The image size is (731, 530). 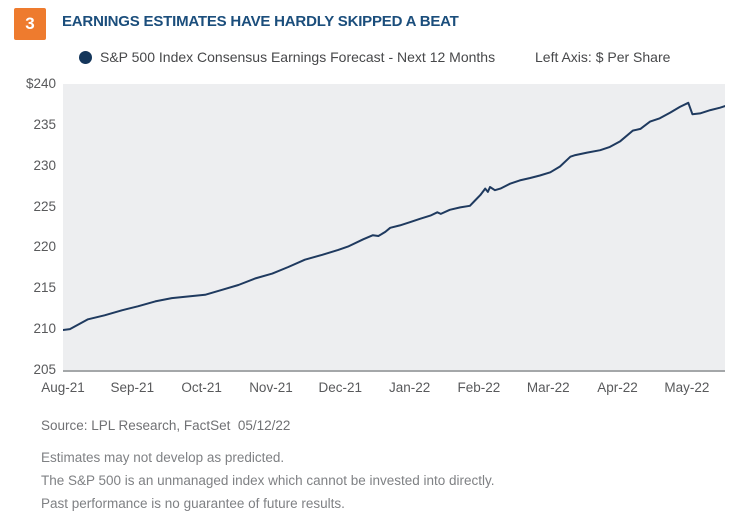 I want to click on x-tick-label: Nov-21, so click(x=271, y=387).